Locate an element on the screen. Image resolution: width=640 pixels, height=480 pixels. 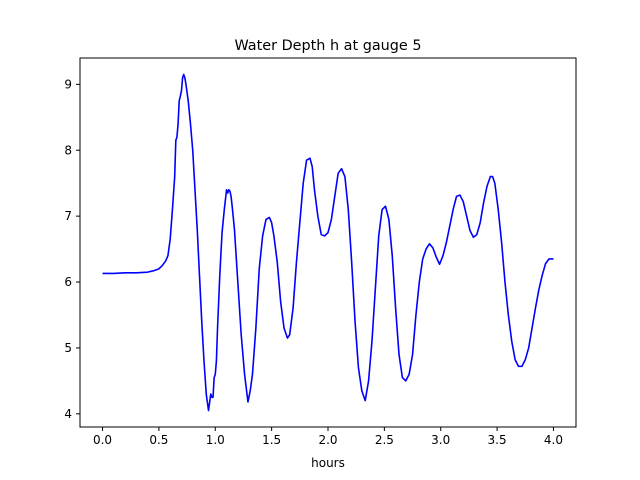
y-tick-label: 7 is located at coordinates (68, 216).